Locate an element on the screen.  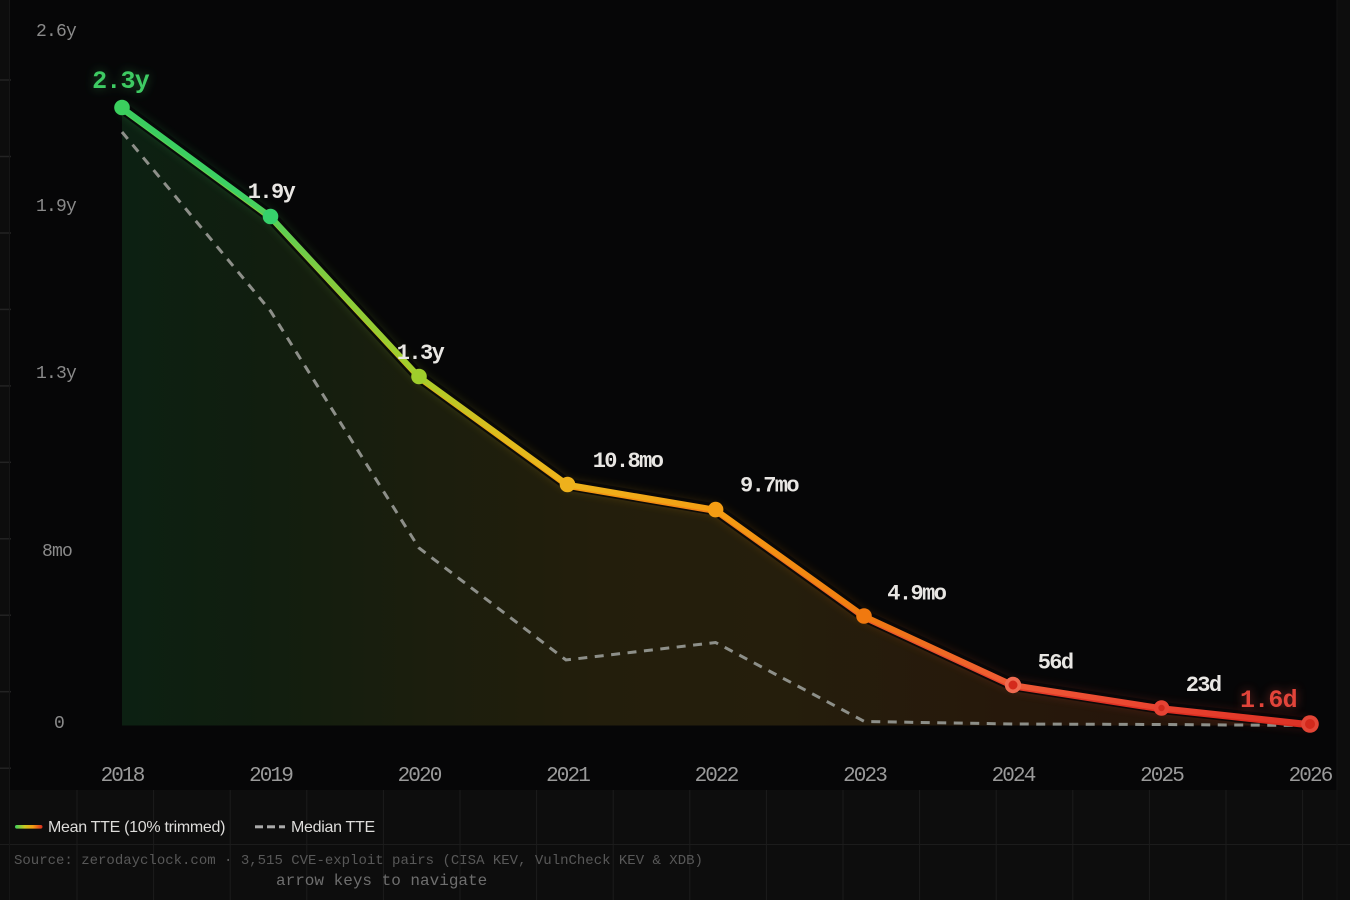
svg-text: 4.9mo is located at coordinates (916, 594).